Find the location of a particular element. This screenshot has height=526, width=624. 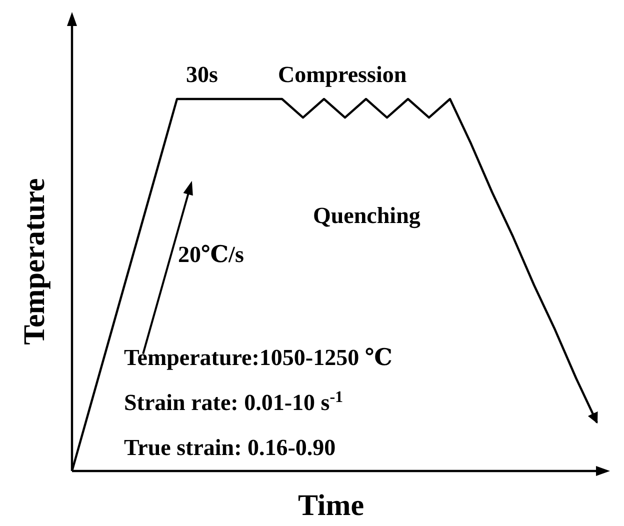

annotation: Quenching is located at coordinates (367, 216).